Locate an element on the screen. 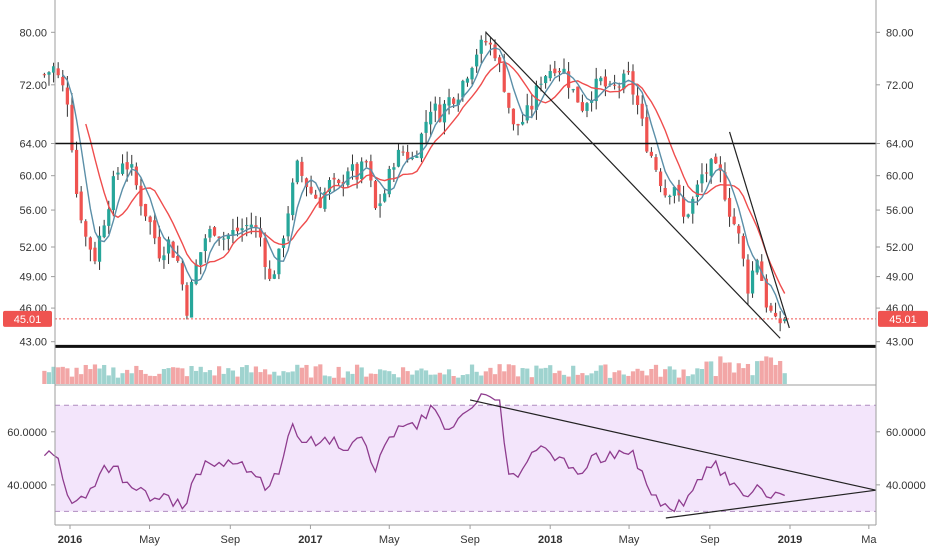 This screenshot has height=550, width=932. price-tick-label-right: 52.00 is located at coordinates (900, 248).